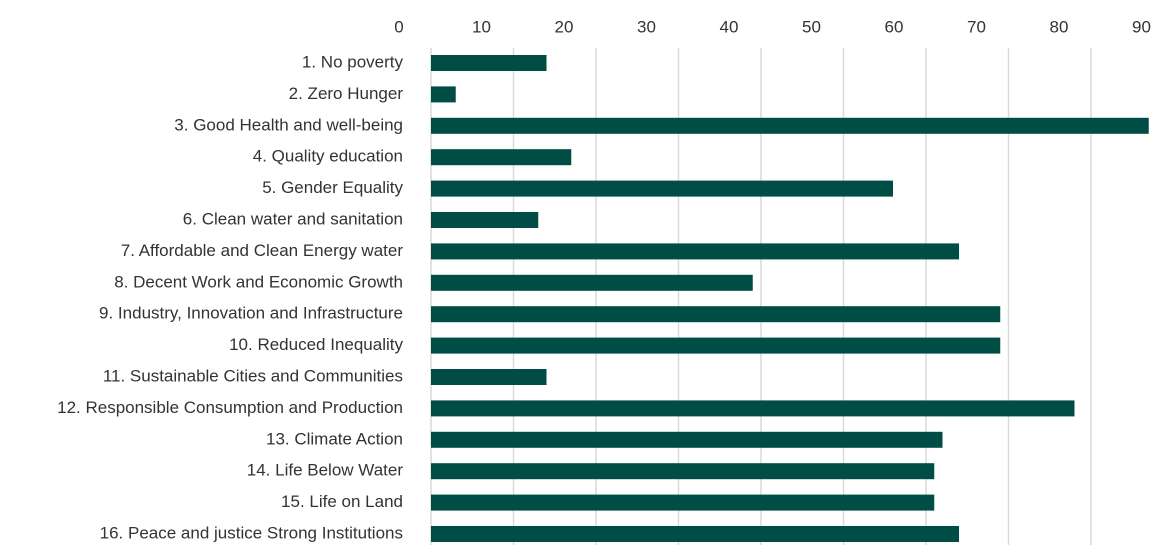  What do you see at coordinates (729, 26) in the screenshot?
I see `x-tick-label: 40` at bounding box center [729, 26].